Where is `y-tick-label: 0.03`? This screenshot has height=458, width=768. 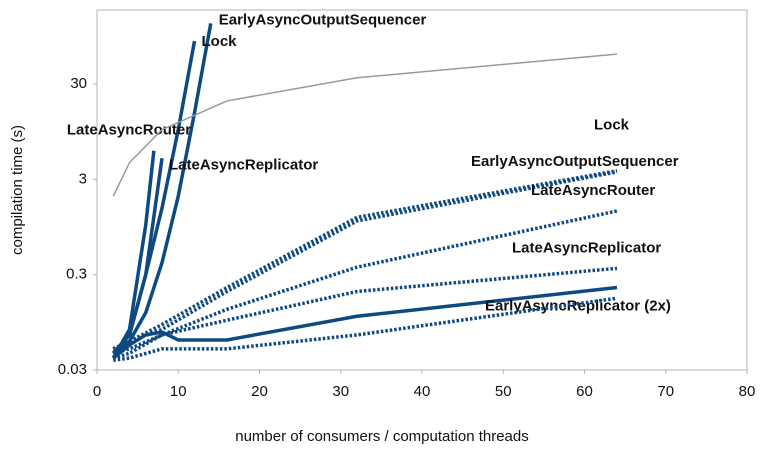 y-tick-label: 0.03 is located at coordinates (72, 369).